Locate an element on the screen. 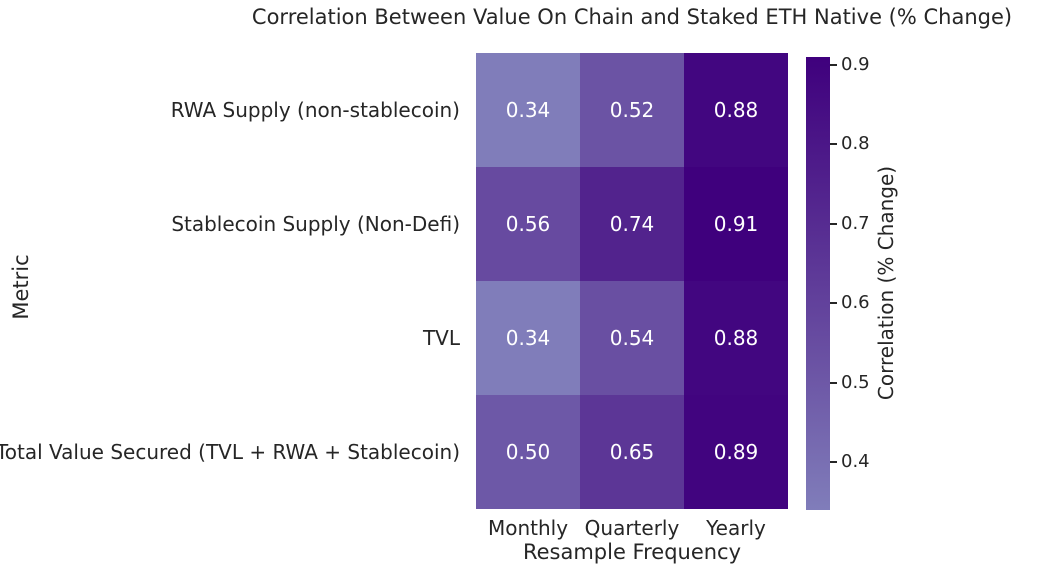 This screenshot has width=1044, height=576. y-tick-label: RWA Supply (non-stablecoin) is located at coordinates (315, 110).